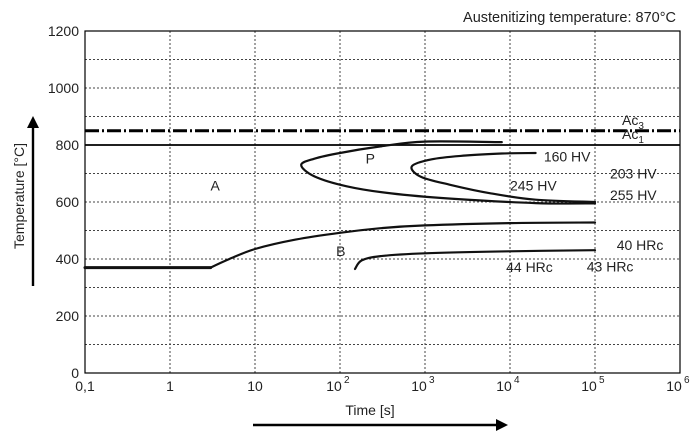 The height and width of the screenshot is (432, 691). I want to click on chart-title: Austenitizing temperature: 870°C, so click(569, 18).